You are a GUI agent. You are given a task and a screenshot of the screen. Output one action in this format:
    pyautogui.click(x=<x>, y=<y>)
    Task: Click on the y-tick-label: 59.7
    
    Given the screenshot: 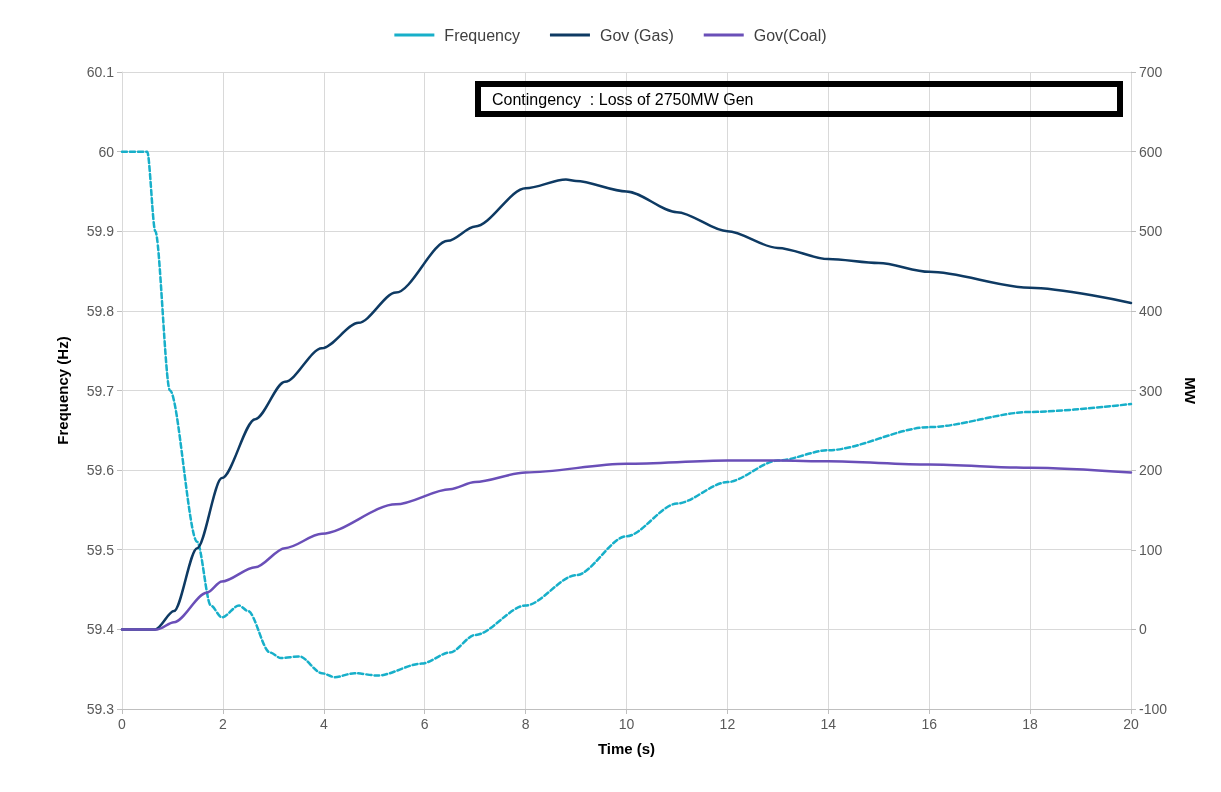 What is the action you would take?
    pyautogui.click(x=100, y=390)
    